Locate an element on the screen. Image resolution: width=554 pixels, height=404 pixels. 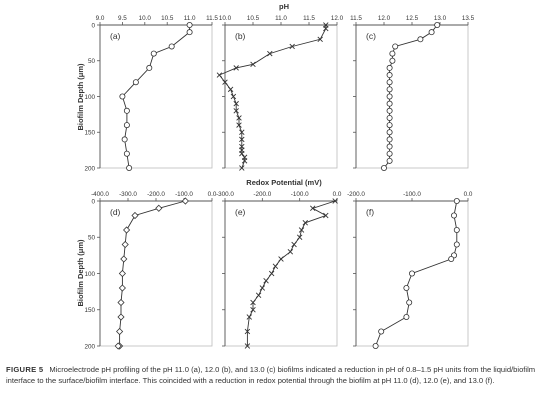
panel-a-x-tick-label: 9.0 is located at coordinates (100, 18).